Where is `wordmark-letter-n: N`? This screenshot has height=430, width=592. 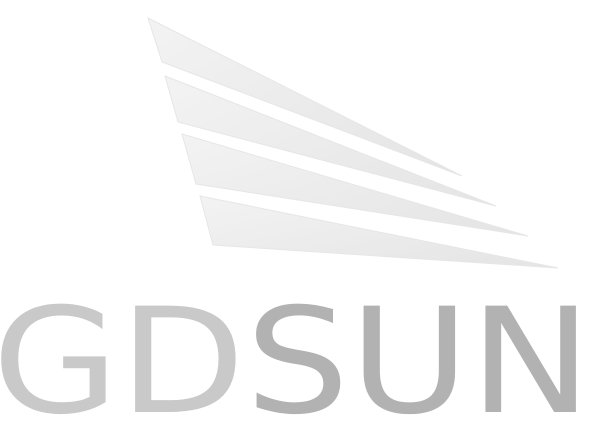 wordmark-letter-n: N is located at coordinates (530, 353).